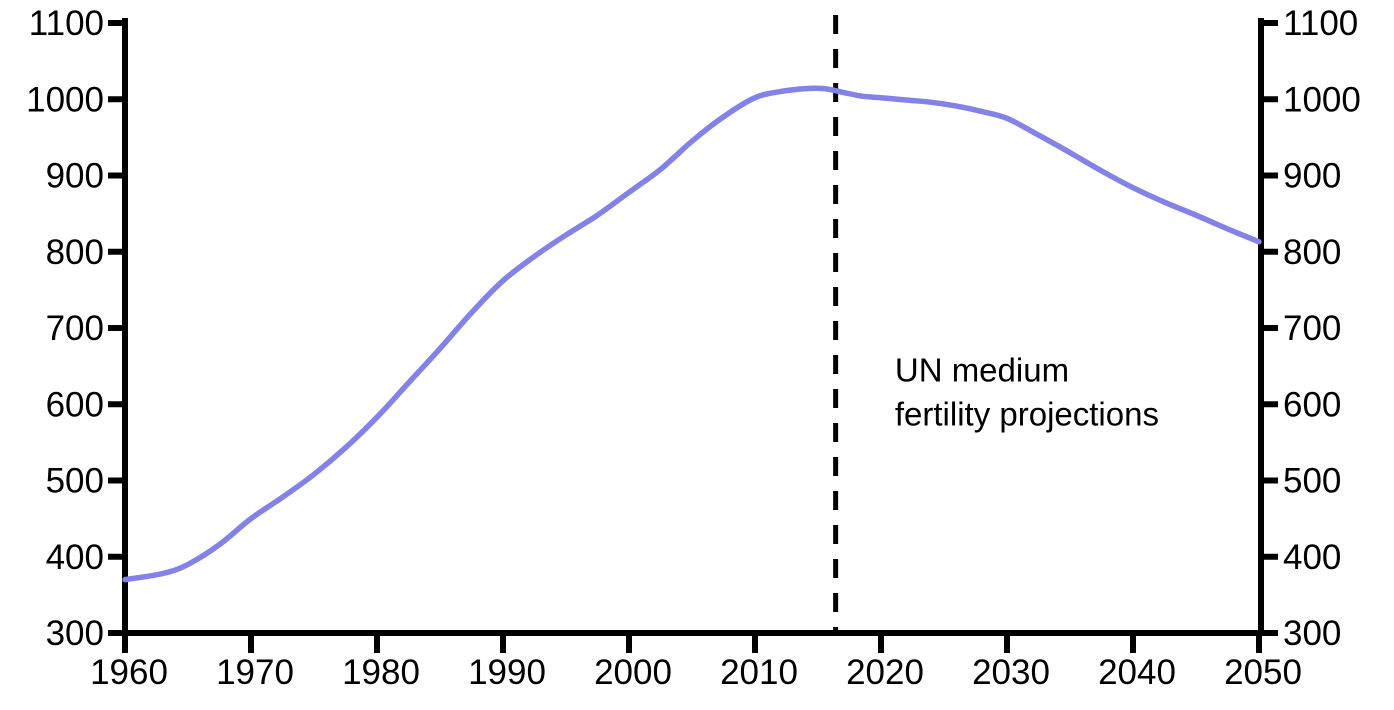 The width and height of the screenshot is (1394, 710). I want to click on x-axis-tick-label: 2030, so click(1011, 672).